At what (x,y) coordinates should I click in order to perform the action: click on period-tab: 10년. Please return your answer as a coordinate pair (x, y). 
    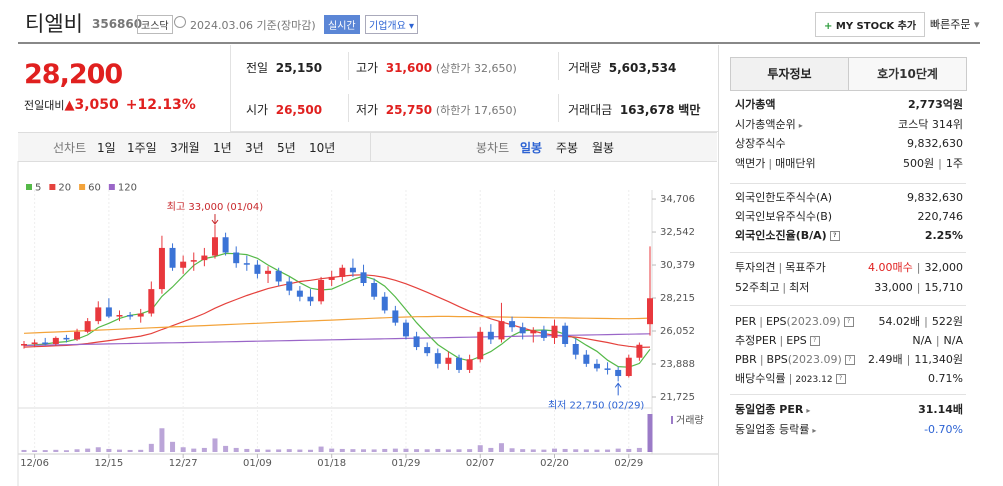
    Looking at the image, I should click on (322, 148).